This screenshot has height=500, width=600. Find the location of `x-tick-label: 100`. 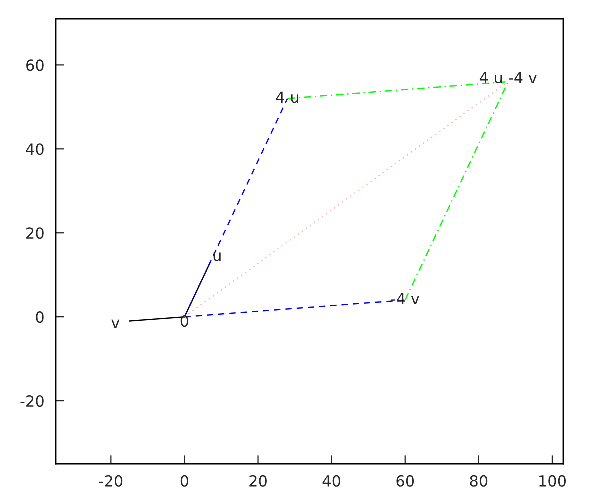

x-tick-label: 100 is located at coordinates (553, 481).